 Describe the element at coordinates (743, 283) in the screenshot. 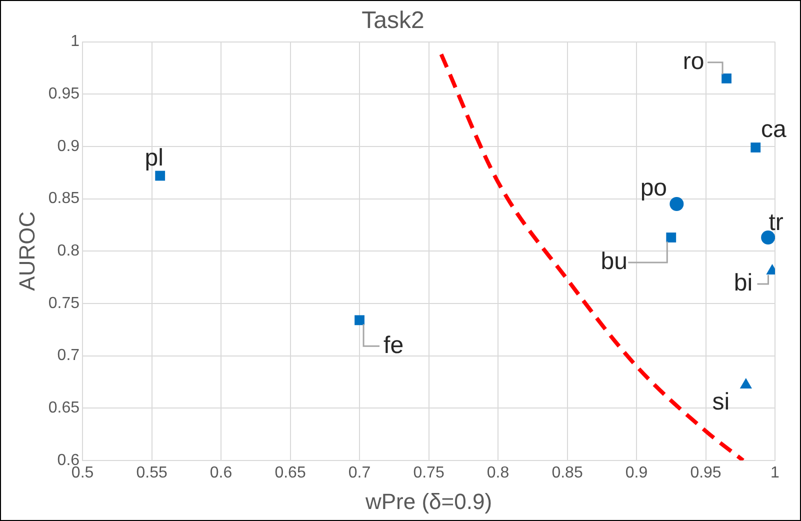

I see `annotation: bi` at that location.